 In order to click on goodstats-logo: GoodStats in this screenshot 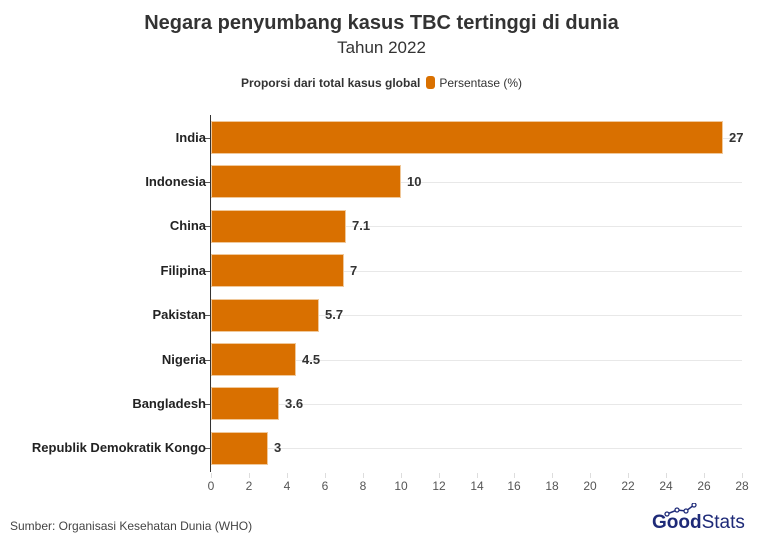, I will do `click(698, 518)`.